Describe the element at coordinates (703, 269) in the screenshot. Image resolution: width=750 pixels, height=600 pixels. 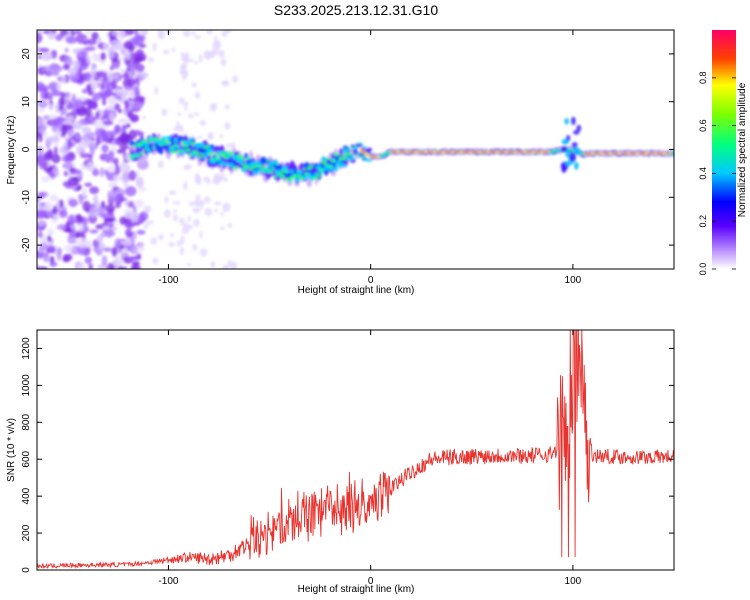
I see `colorbar-tick-label: 0.0` at that location.